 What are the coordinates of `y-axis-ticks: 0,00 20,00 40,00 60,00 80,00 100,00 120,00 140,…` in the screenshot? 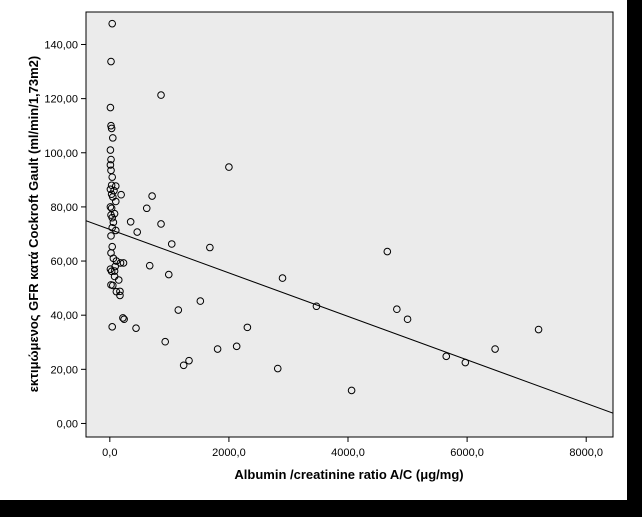 It's located at (65, 234).